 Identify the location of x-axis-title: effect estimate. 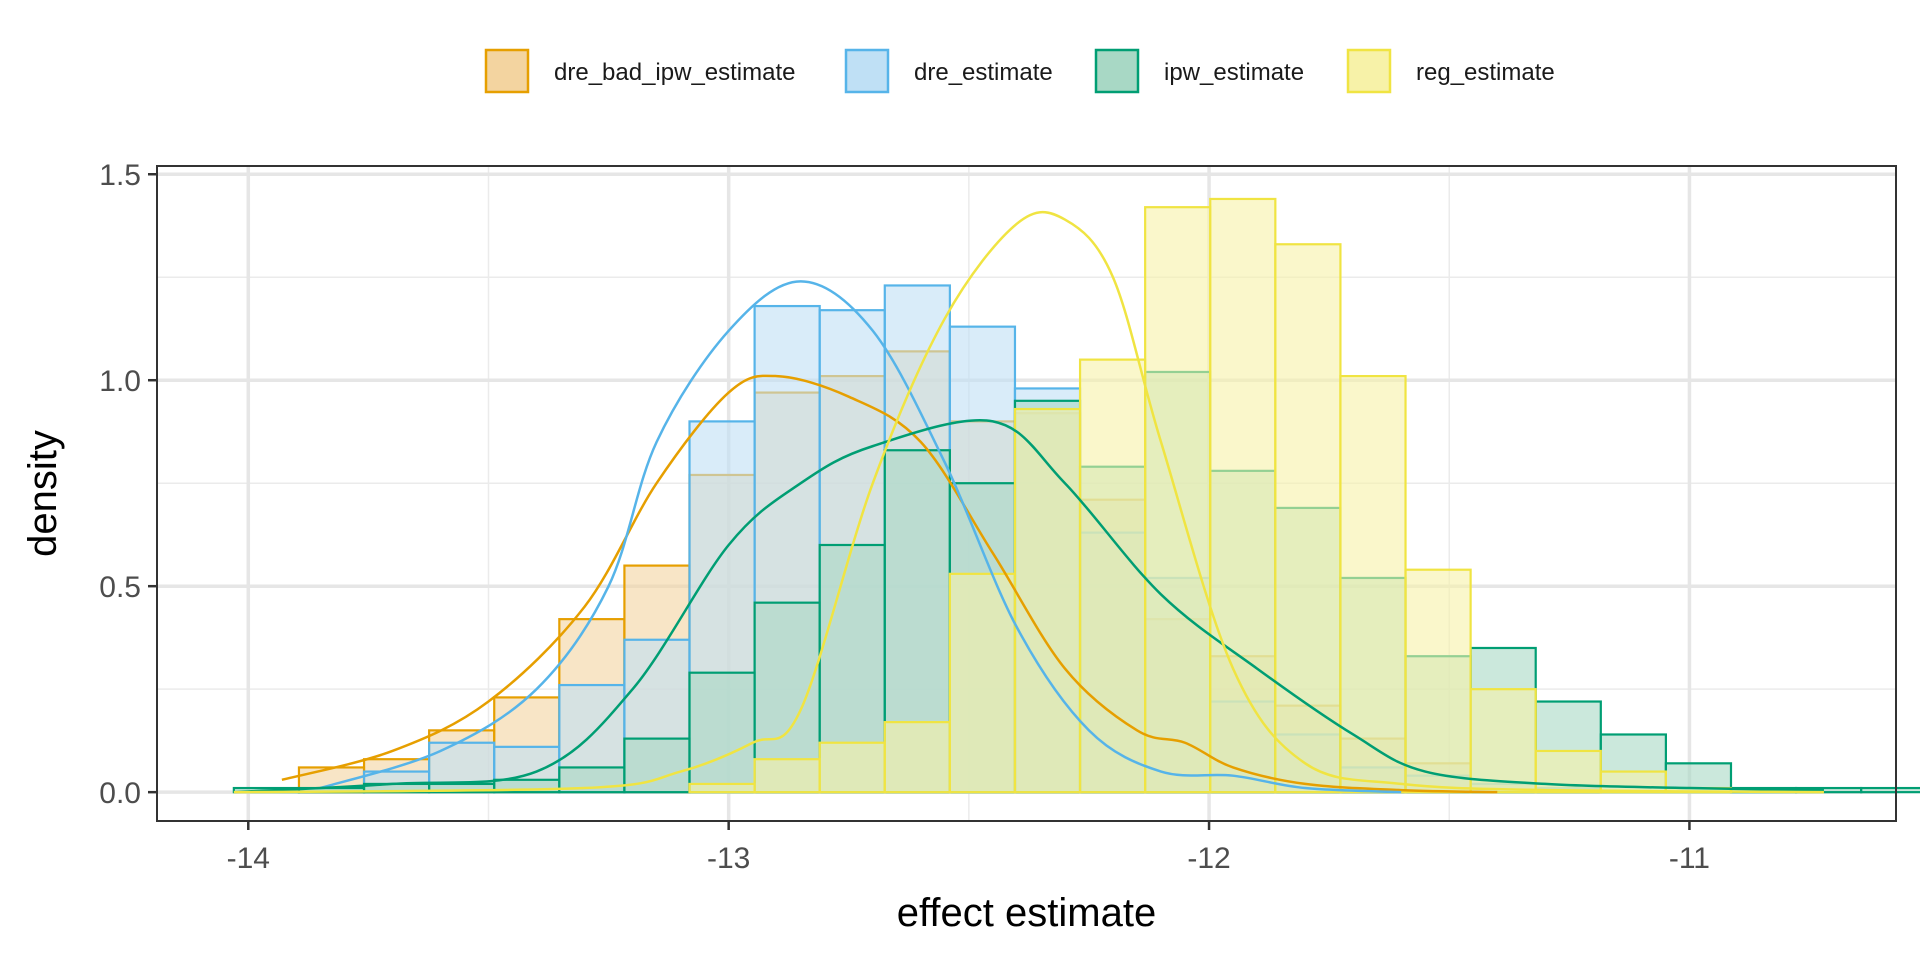
(1026, 913).